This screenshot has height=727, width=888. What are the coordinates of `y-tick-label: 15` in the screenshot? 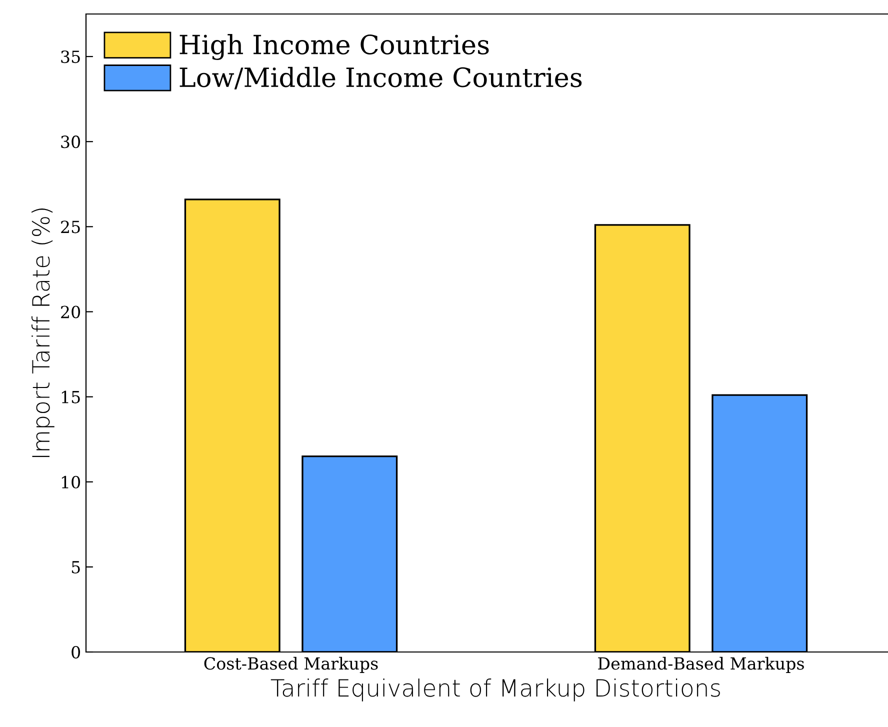 It's located at (71, 397).